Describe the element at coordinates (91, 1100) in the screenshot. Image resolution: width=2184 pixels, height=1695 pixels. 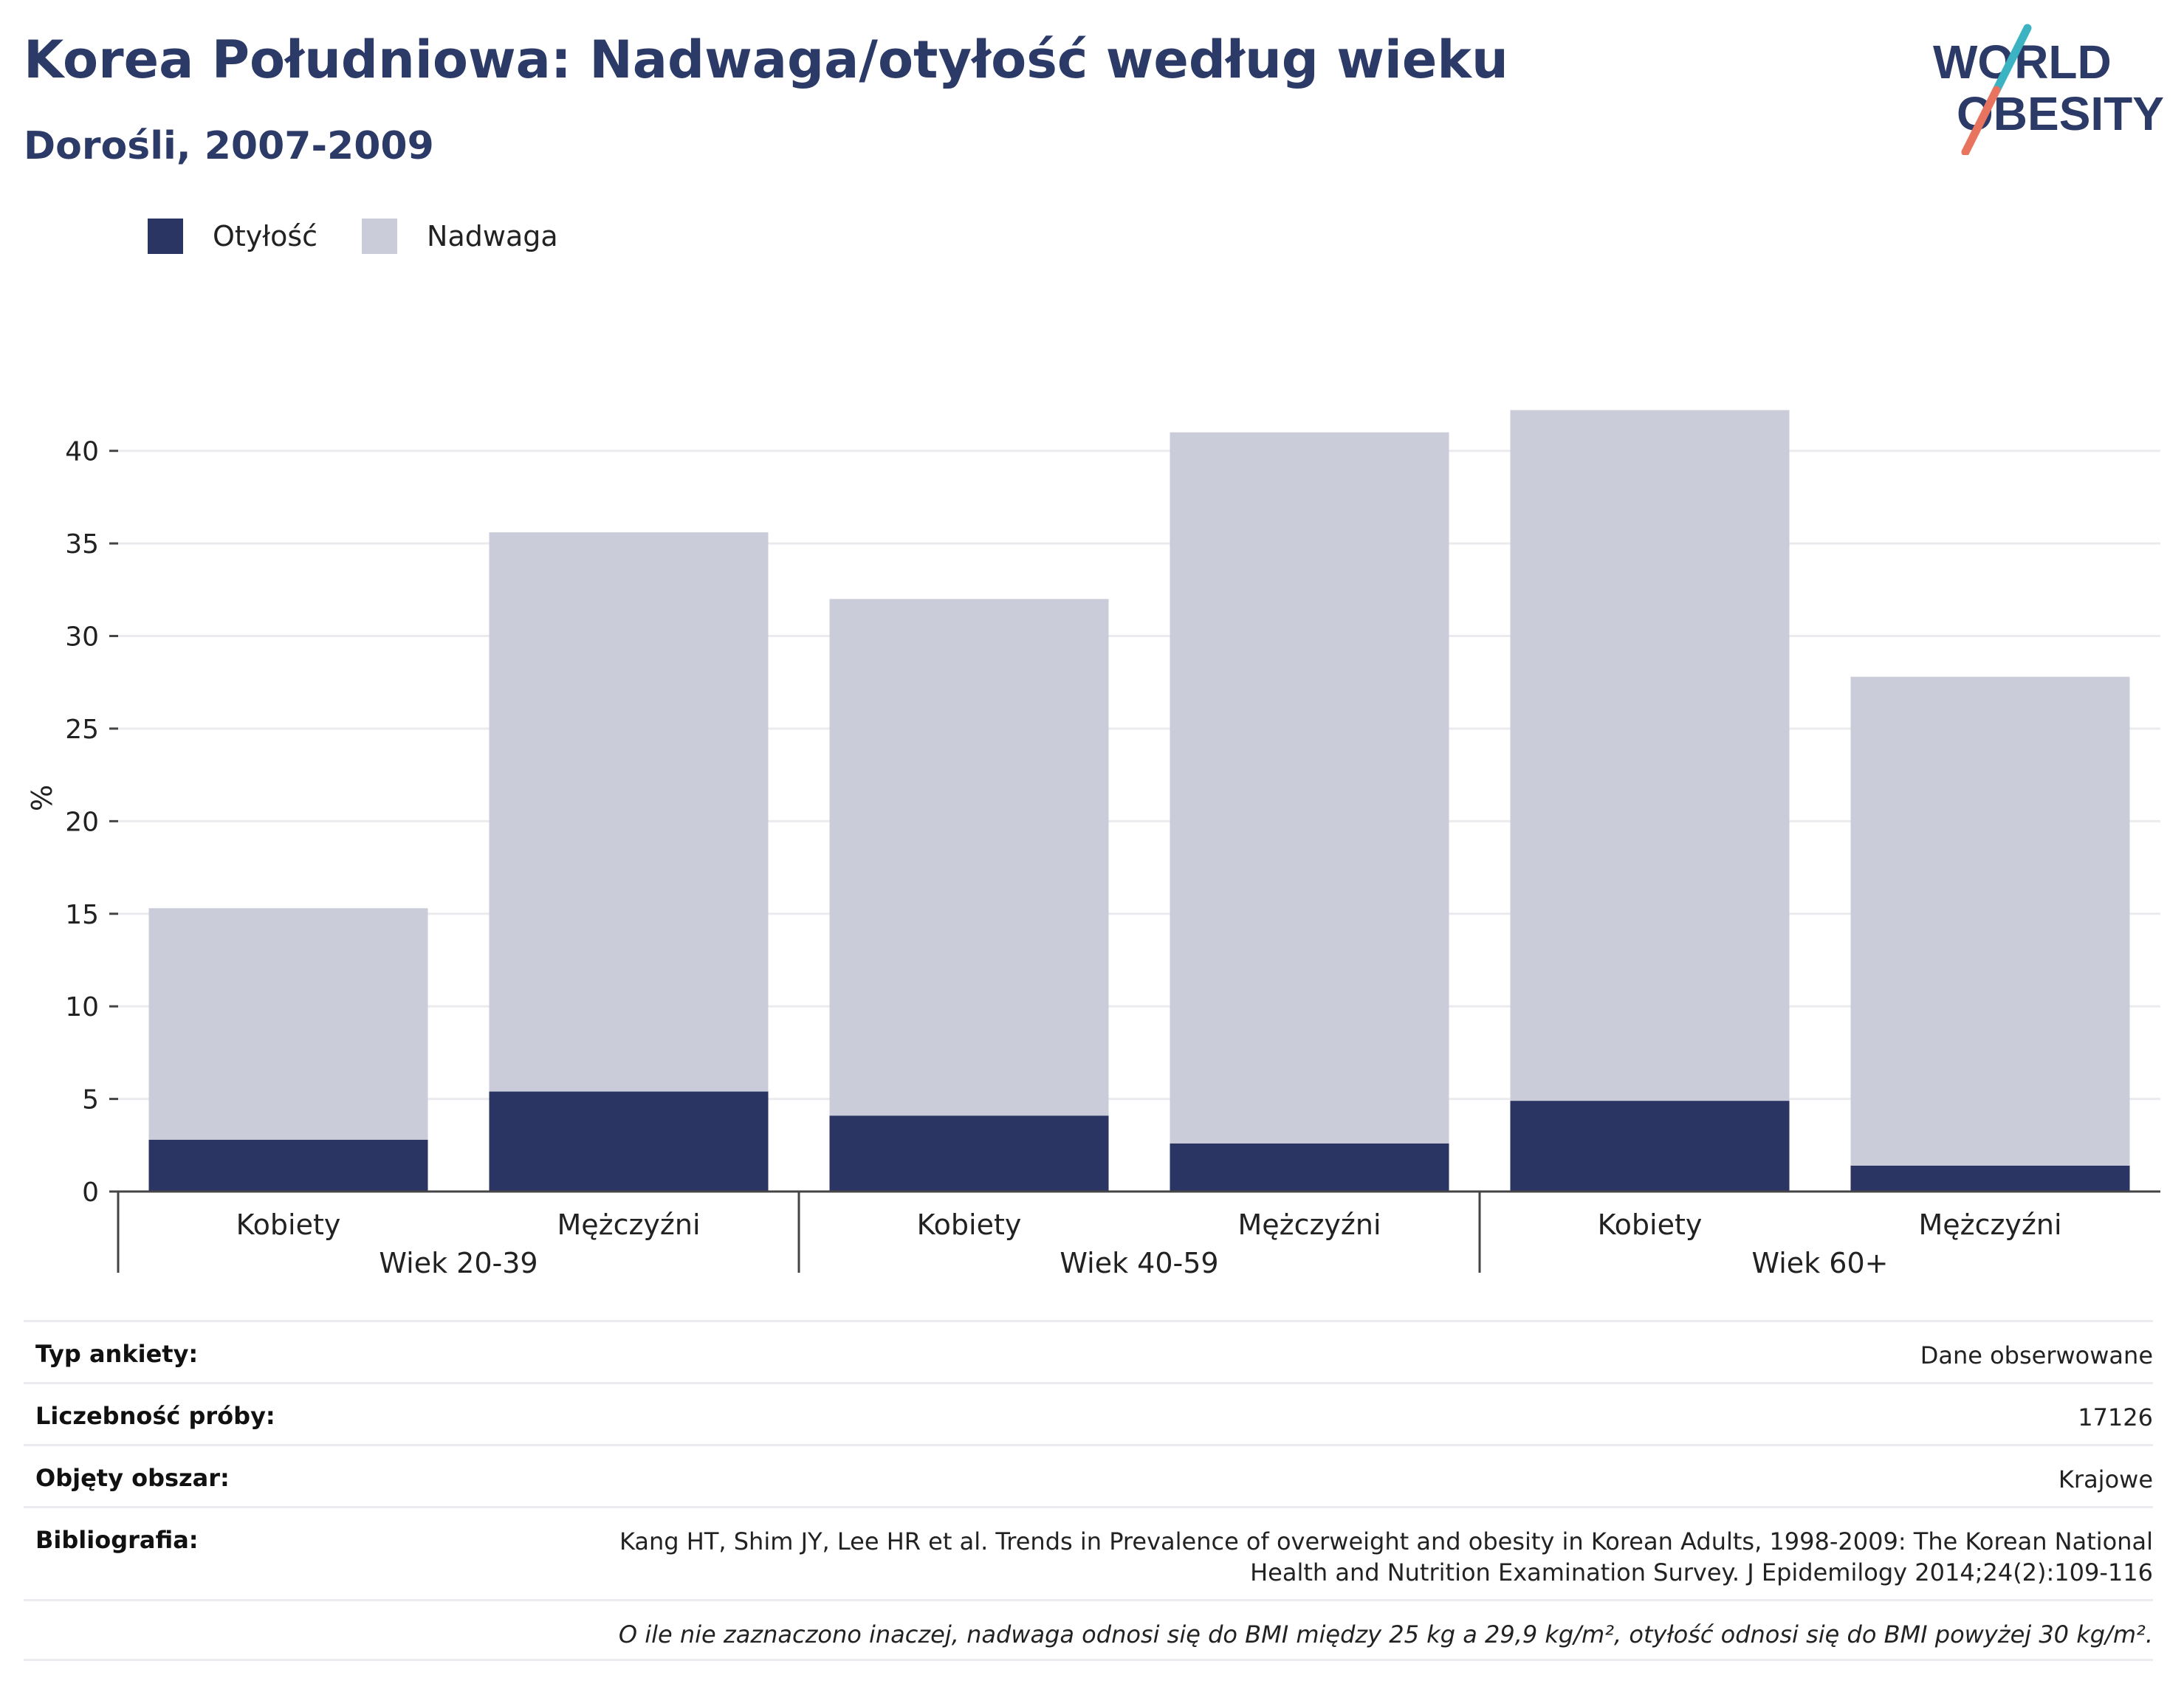
I see `y-tick-label: 5` at that location.